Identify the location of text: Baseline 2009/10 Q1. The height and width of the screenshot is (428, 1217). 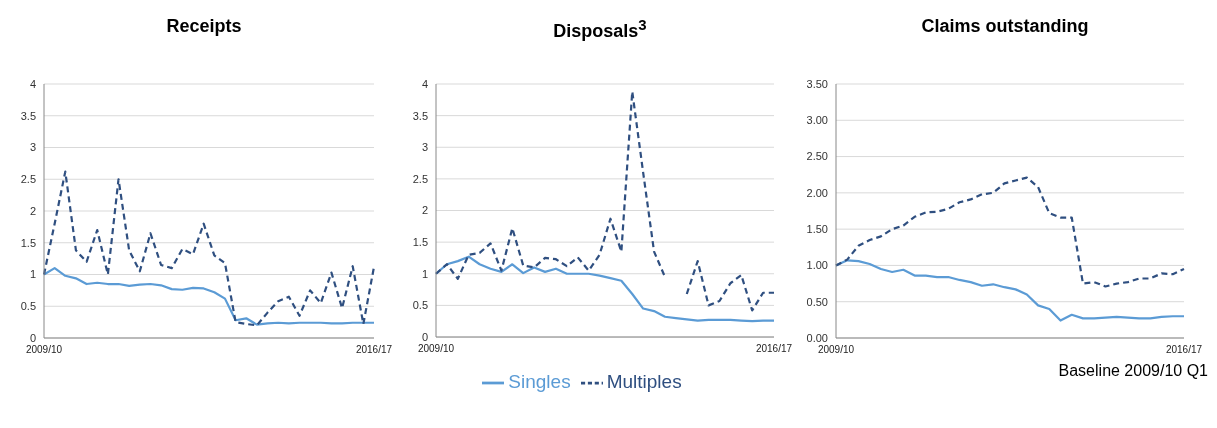
(1133, 371).